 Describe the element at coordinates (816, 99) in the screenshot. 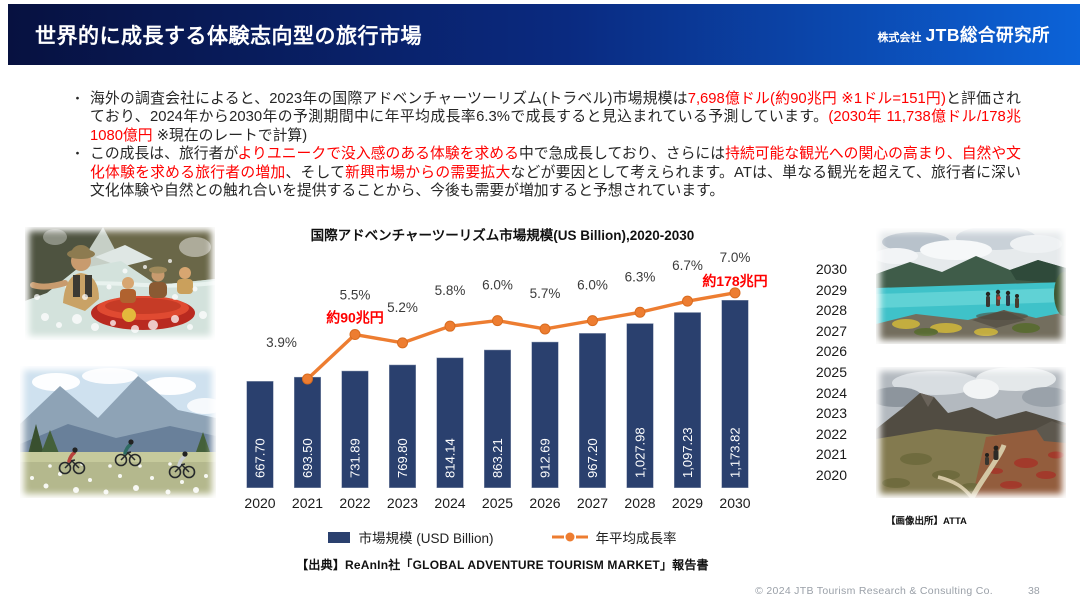

I see `highlighted-text: 7,698億ドル(約90兆円 ※1ドル=151円)` at that location.